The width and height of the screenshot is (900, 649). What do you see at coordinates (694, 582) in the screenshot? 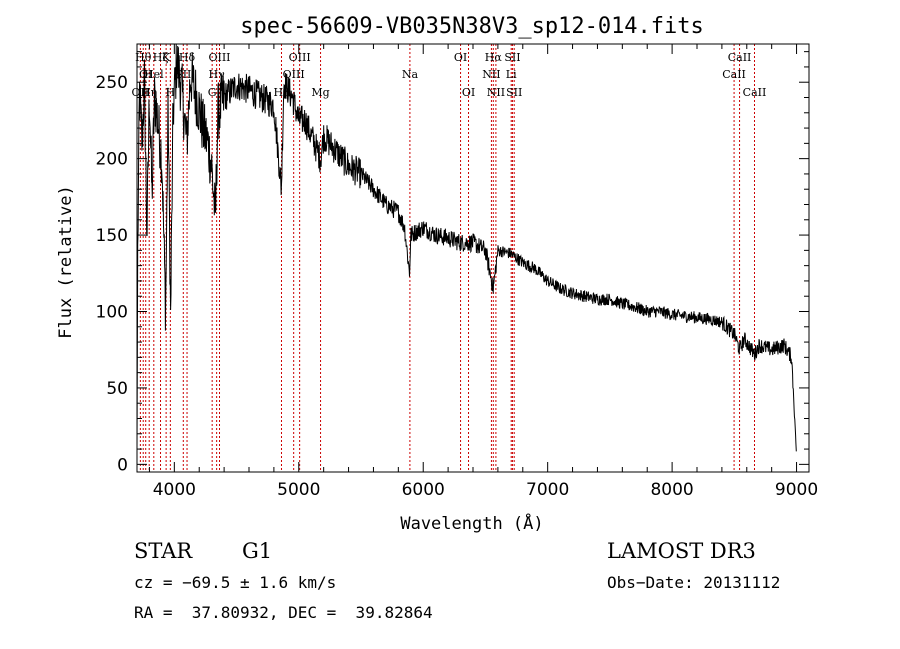
I see `obs-date: Obs−Date: 20131112` at bounding box center [694, 582].